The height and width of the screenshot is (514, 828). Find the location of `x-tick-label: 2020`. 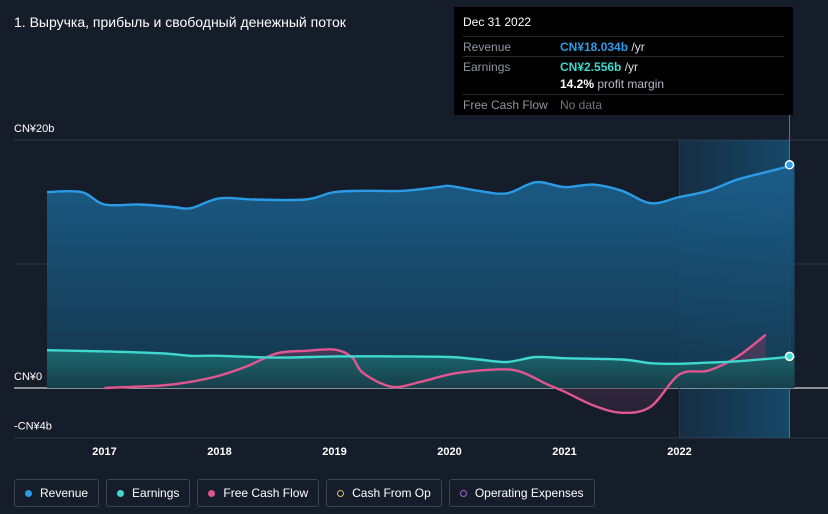

x-tick-label: 2020 is located at coordinates (449, 452).